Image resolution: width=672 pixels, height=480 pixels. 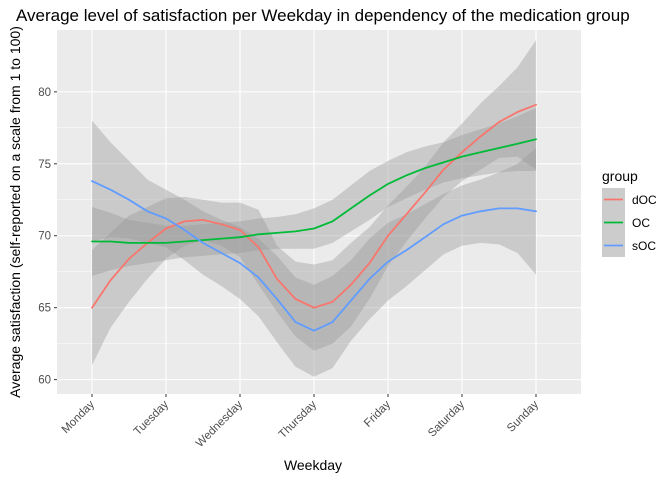 What do you see at coordinates (629, 212) in the screenshot?
I see `legend: group dOC OC sOC` at bounding box center [629, 212].